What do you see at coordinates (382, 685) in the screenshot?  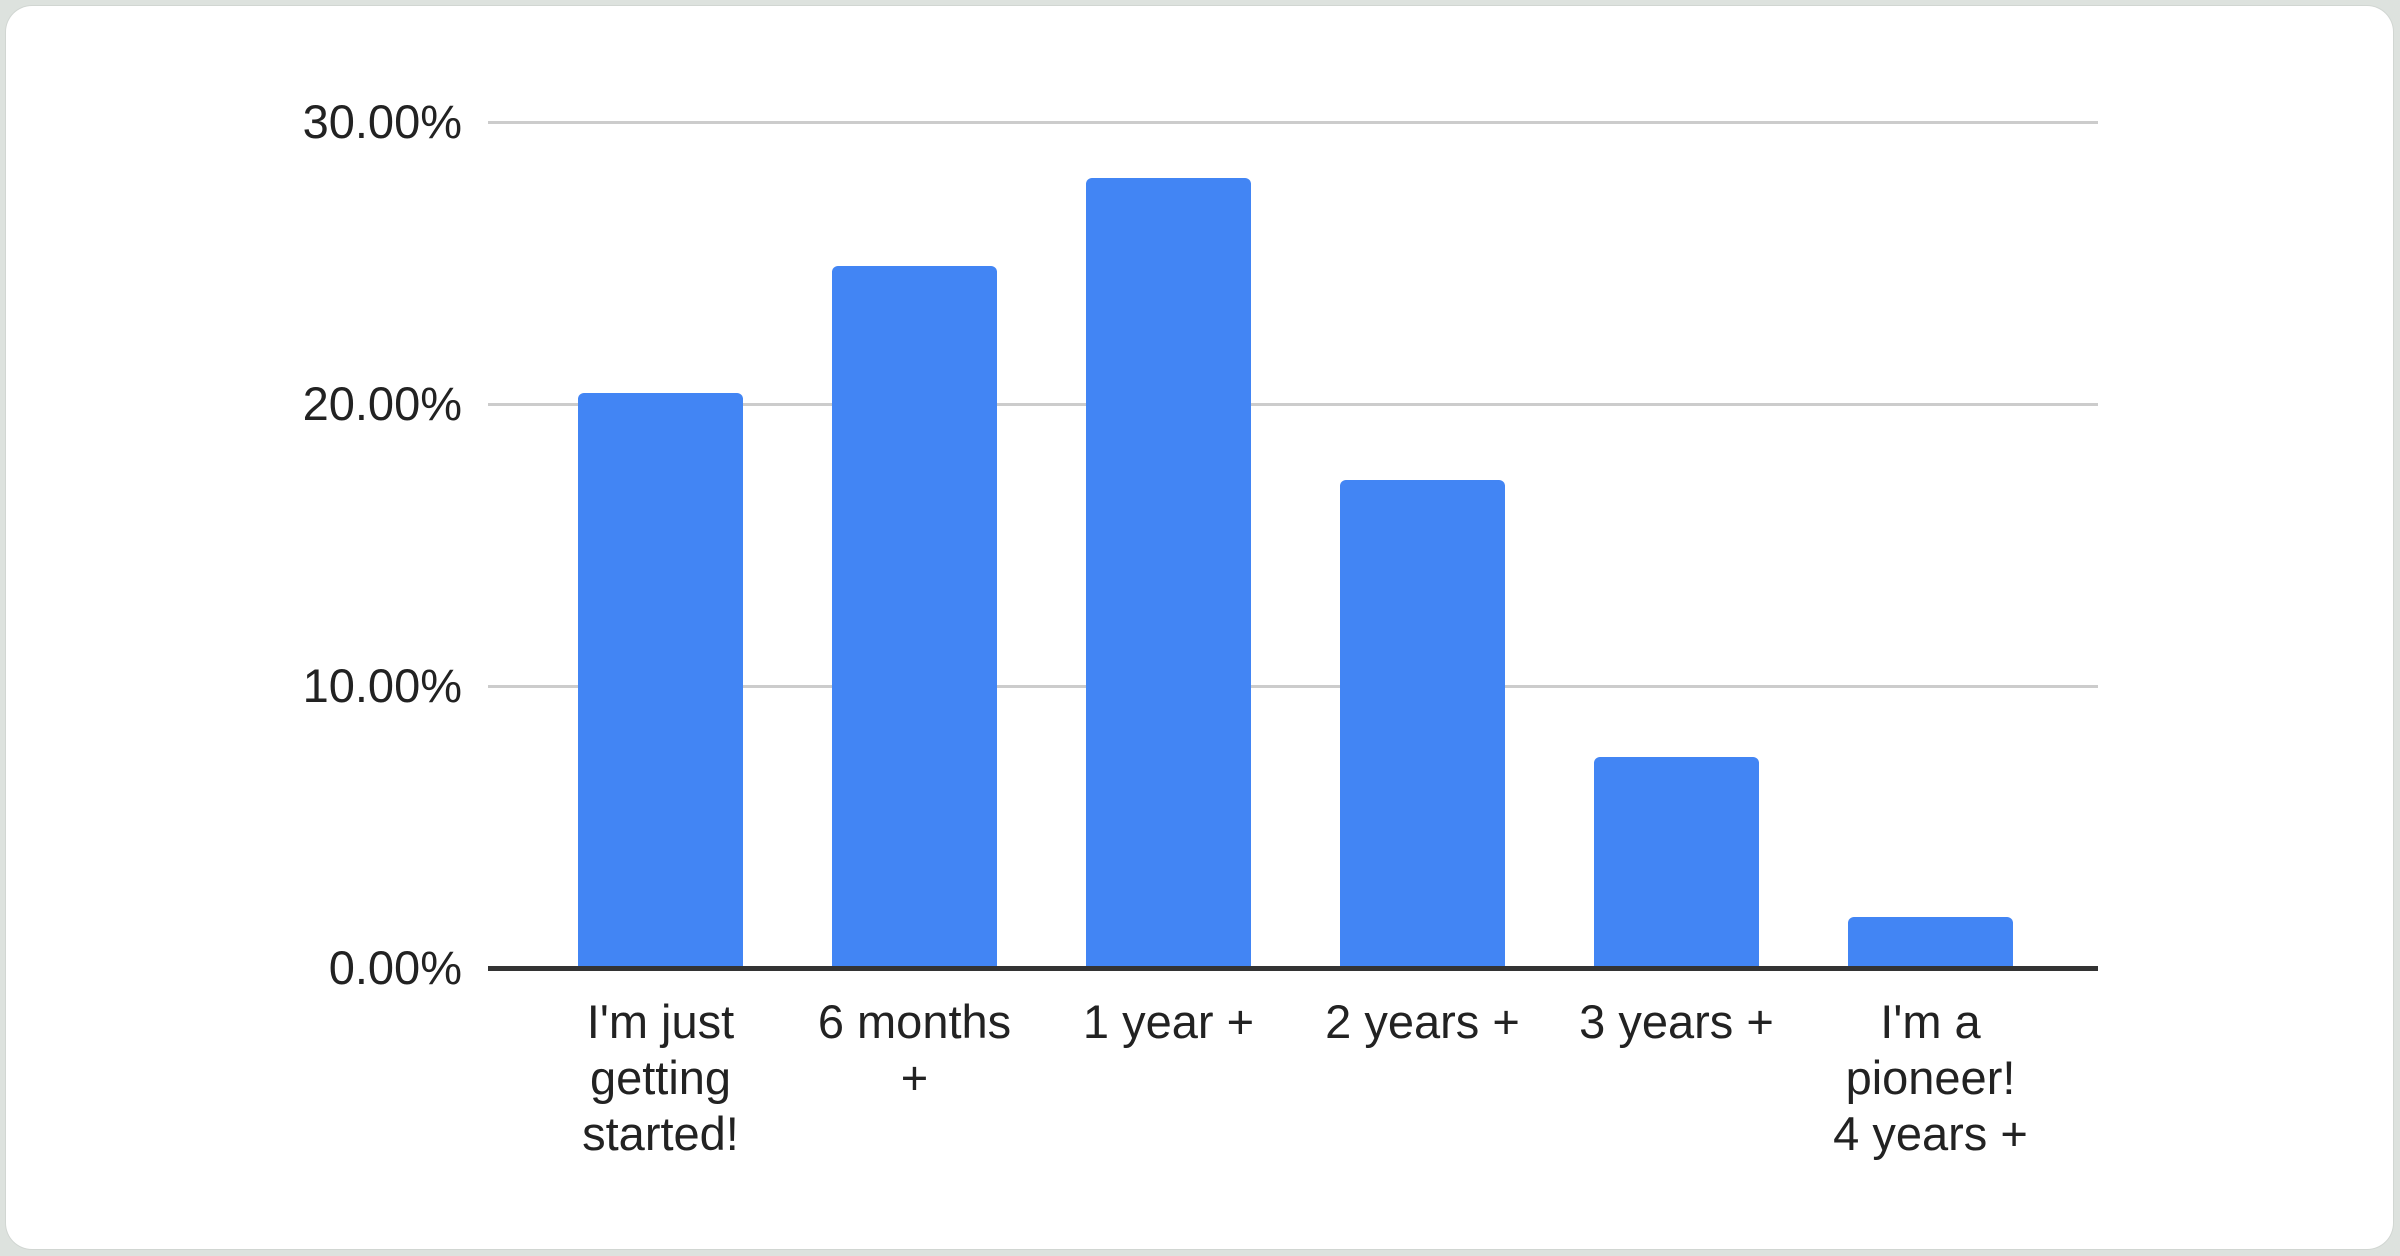 I see `y-tick-label: 10.00%` at bounding box center [382, 685].